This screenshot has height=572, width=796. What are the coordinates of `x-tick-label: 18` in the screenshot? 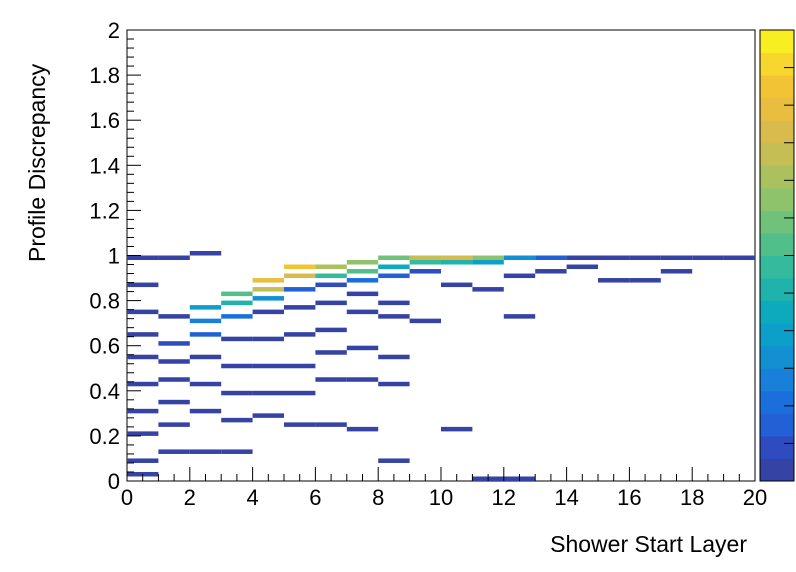 It's located at (692, 497).